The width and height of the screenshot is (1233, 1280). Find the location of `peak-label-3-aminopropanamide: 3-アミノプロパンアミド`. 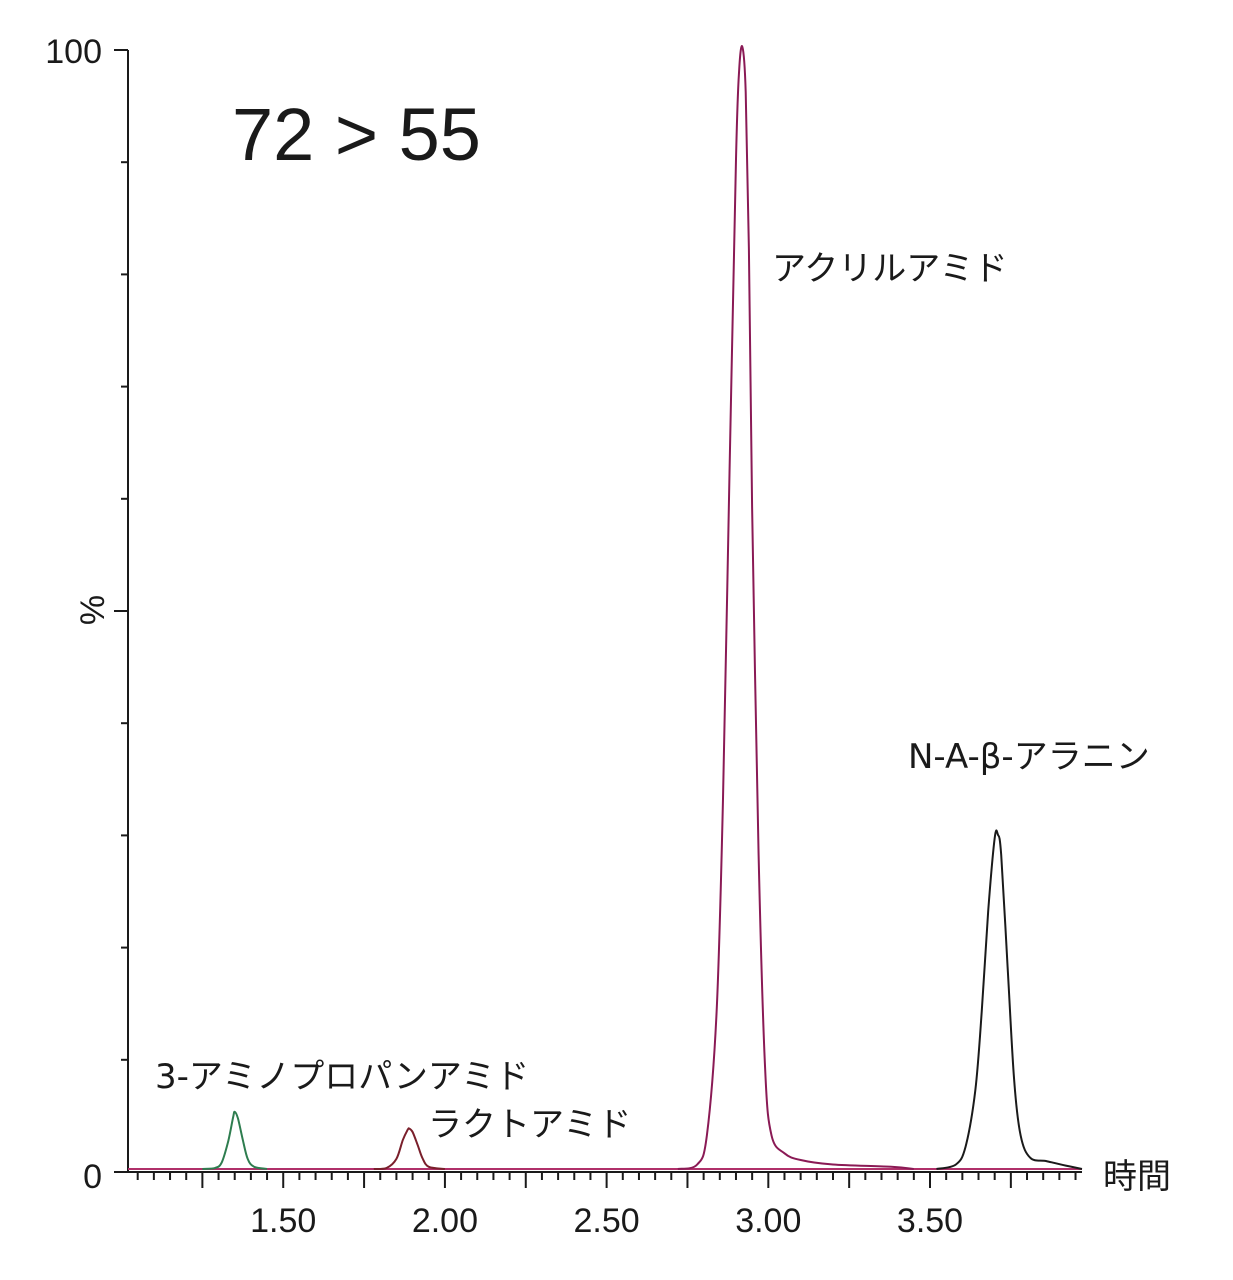

peak-label-3-aminopropanamide: 3-アミノプロパンアミド is located at coordinates (342, 1077).